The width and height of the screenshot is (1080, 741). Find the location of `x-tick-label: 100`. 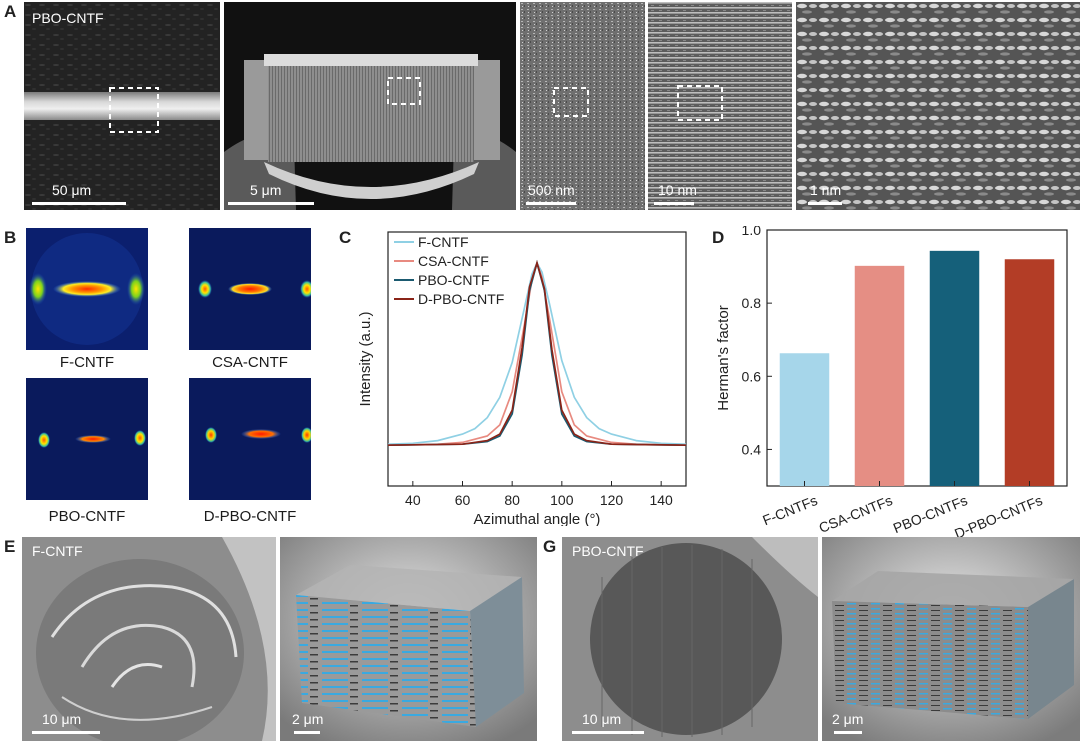

x-tick-label: 100 is located at coordinates (562, 500).